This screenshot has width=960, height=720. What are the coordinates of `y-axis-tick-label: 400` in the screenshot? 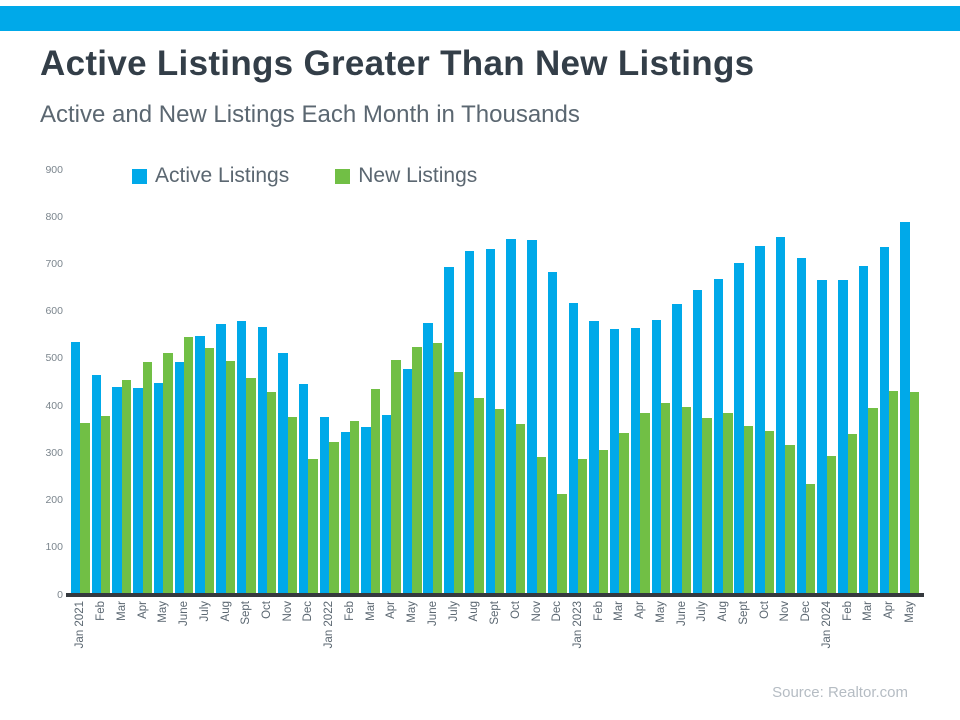 It's located at (54, 405).